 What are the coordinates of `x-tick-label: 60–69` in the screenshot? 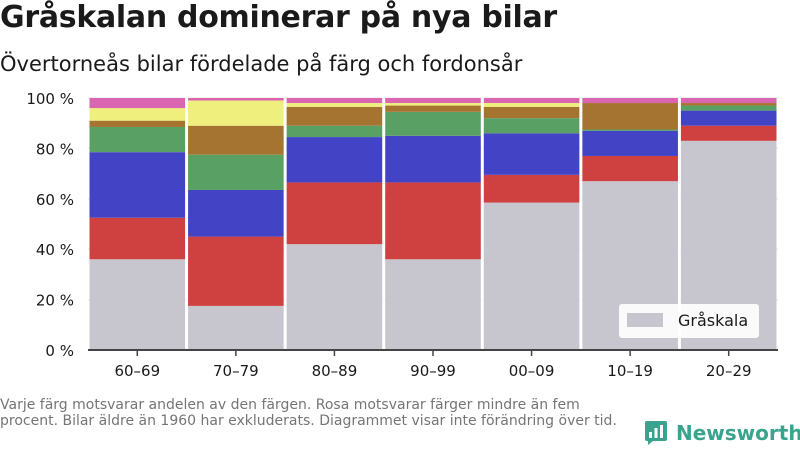 It's located at (137, 371).